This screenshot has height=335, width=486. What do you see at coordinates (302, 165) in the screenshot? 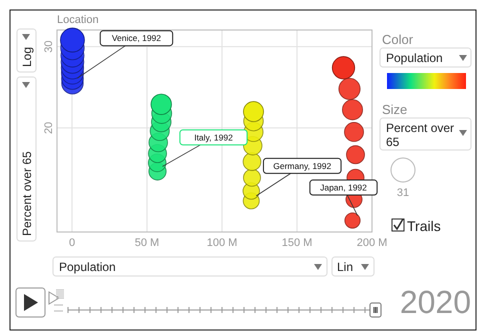
I see `annotation: Germany, 1992` at bounding box center [302, 165].